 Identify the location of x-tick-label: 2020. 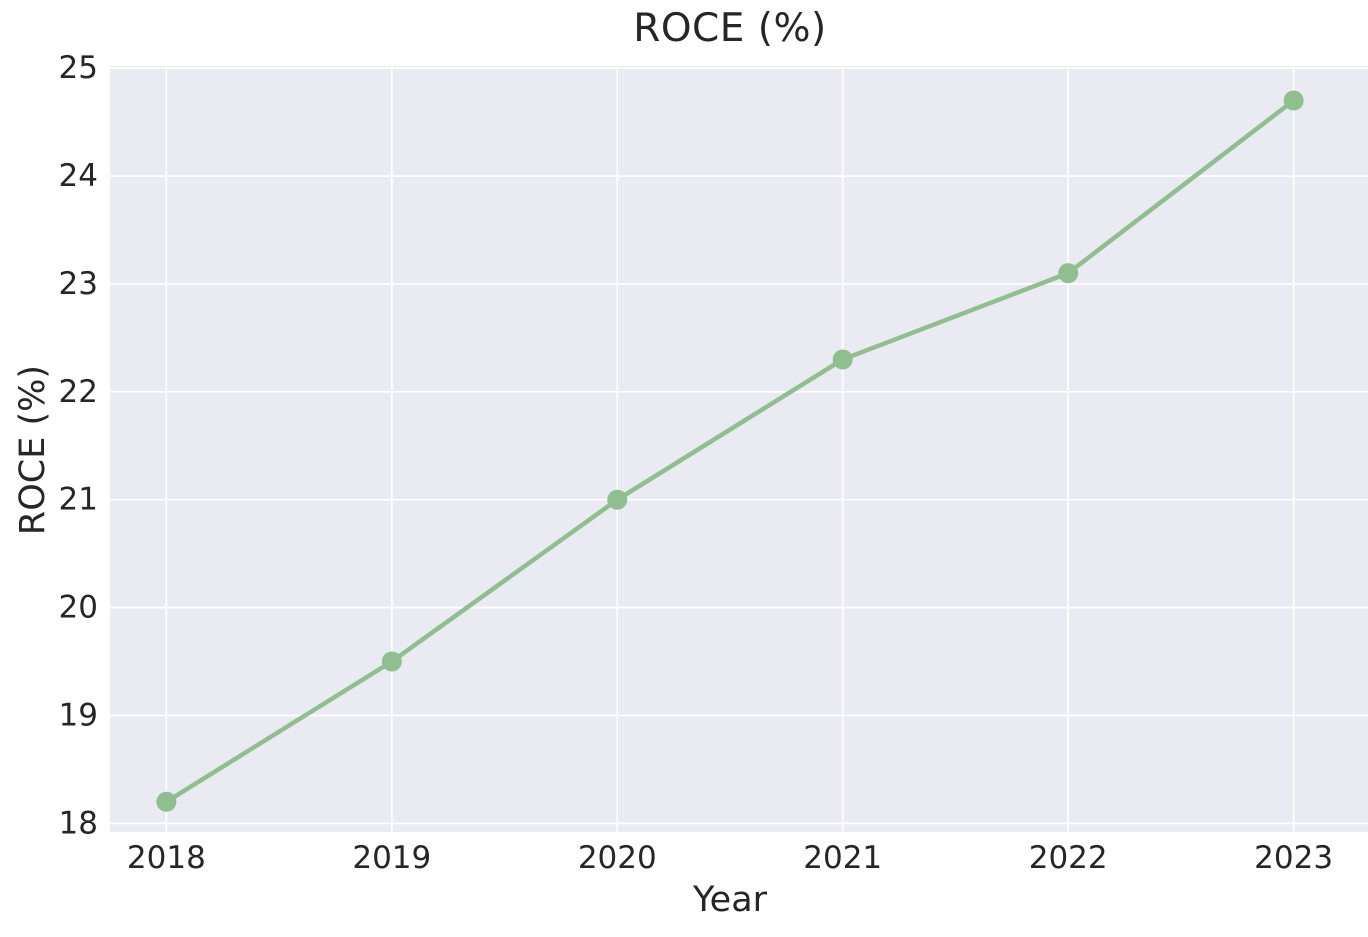
(617, 858).